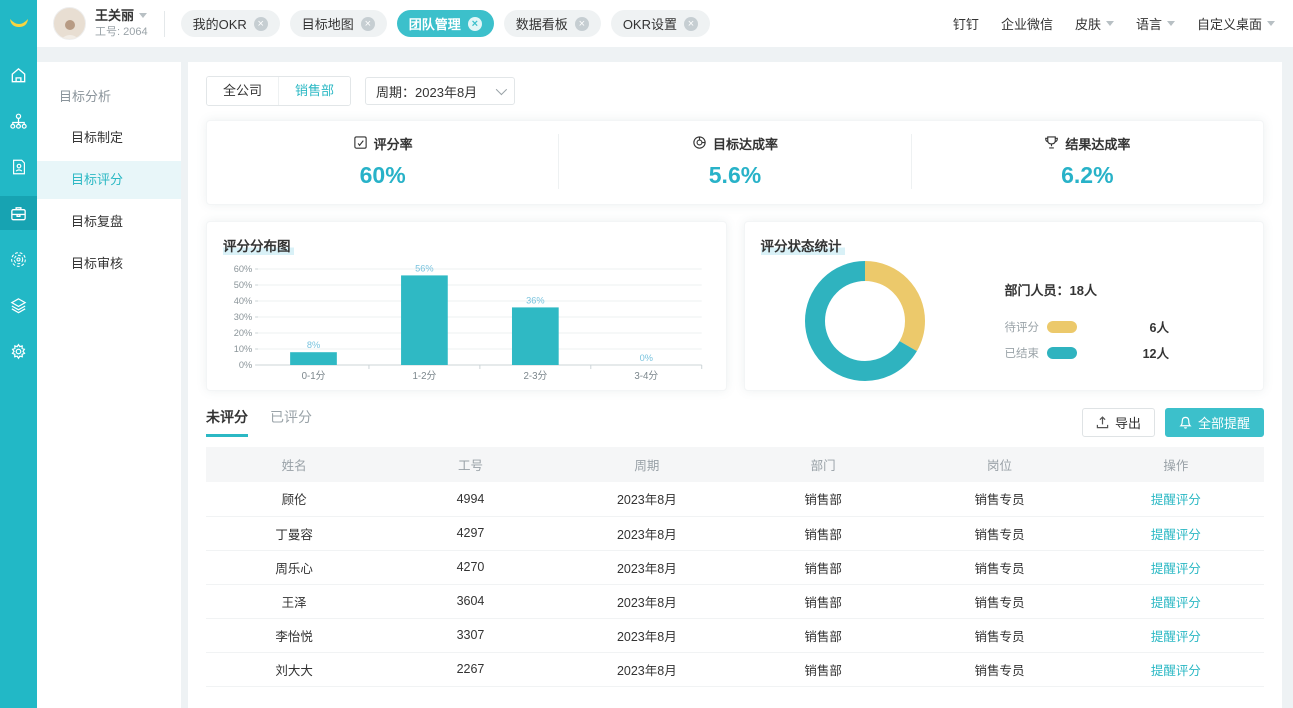 Image resolution: width=1293 pixels, height=708 pixels. What do you see at coordinates (1087, 326) in the screenshot?
I see `legend-row-待评分: 待评分 6人` at bounding box center [1087, 326].